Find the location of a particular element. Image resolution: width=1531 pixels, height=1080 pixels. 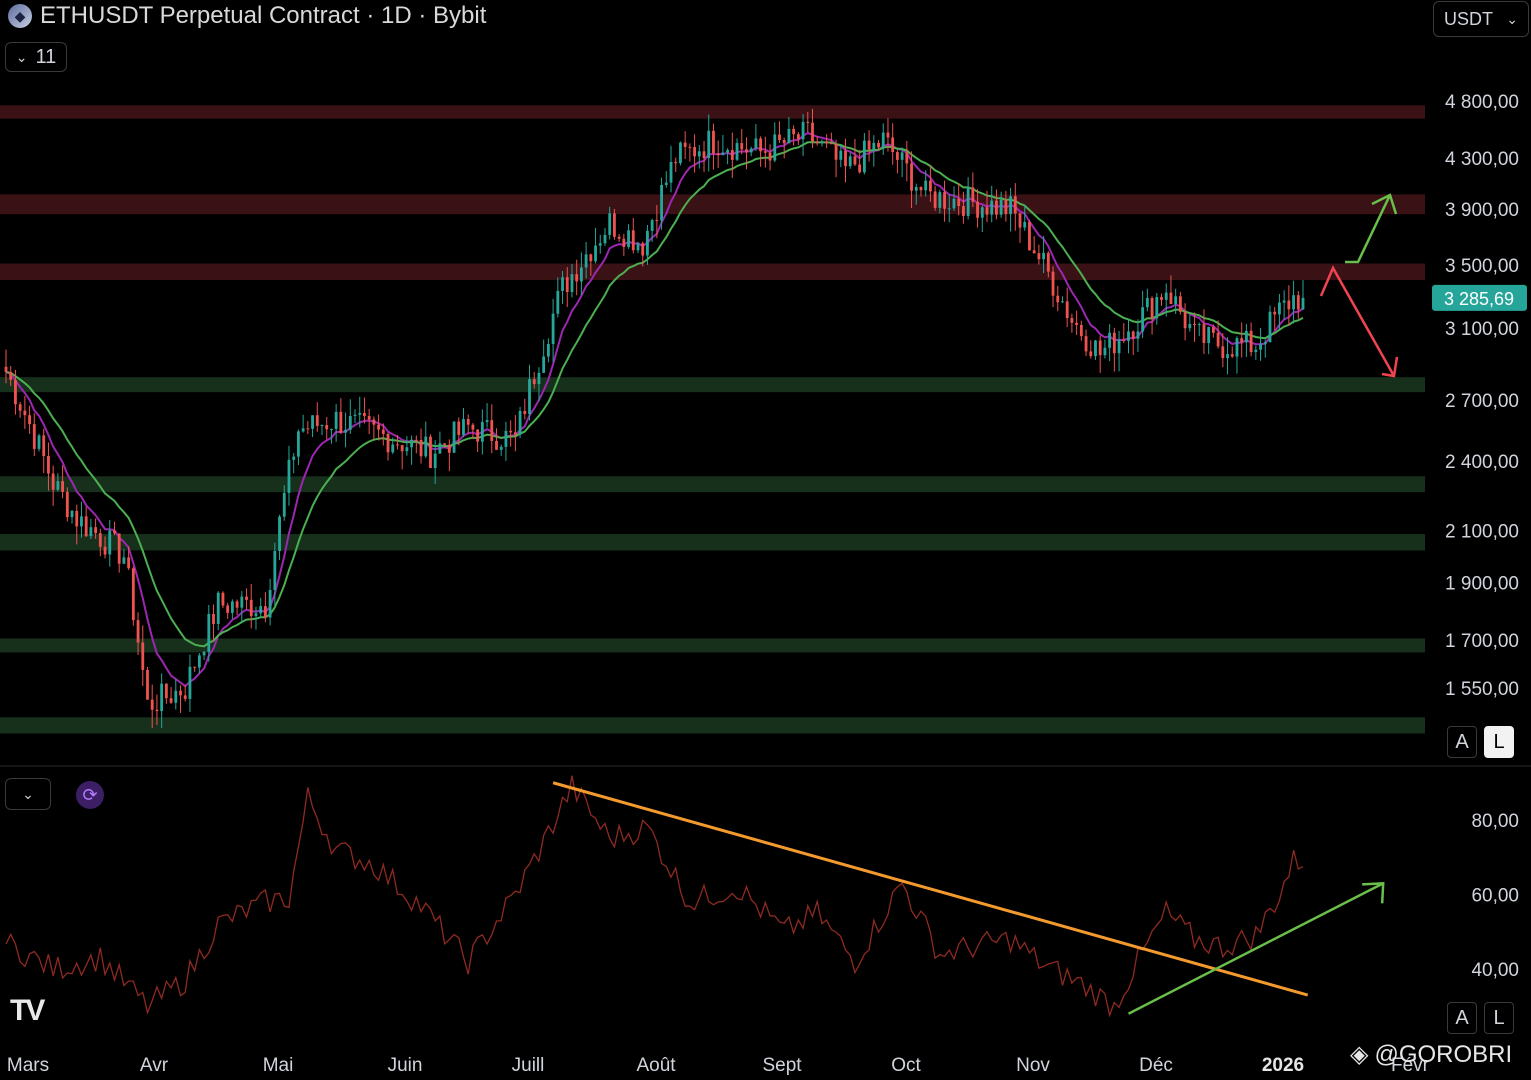

binance-icon: ◈ is located at coordinates (1359, 1054).